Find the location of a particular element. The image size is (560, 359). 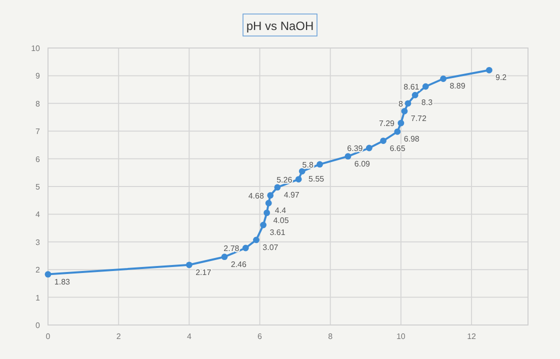

data-label: 2.78 is located at coordinates (232, 248).